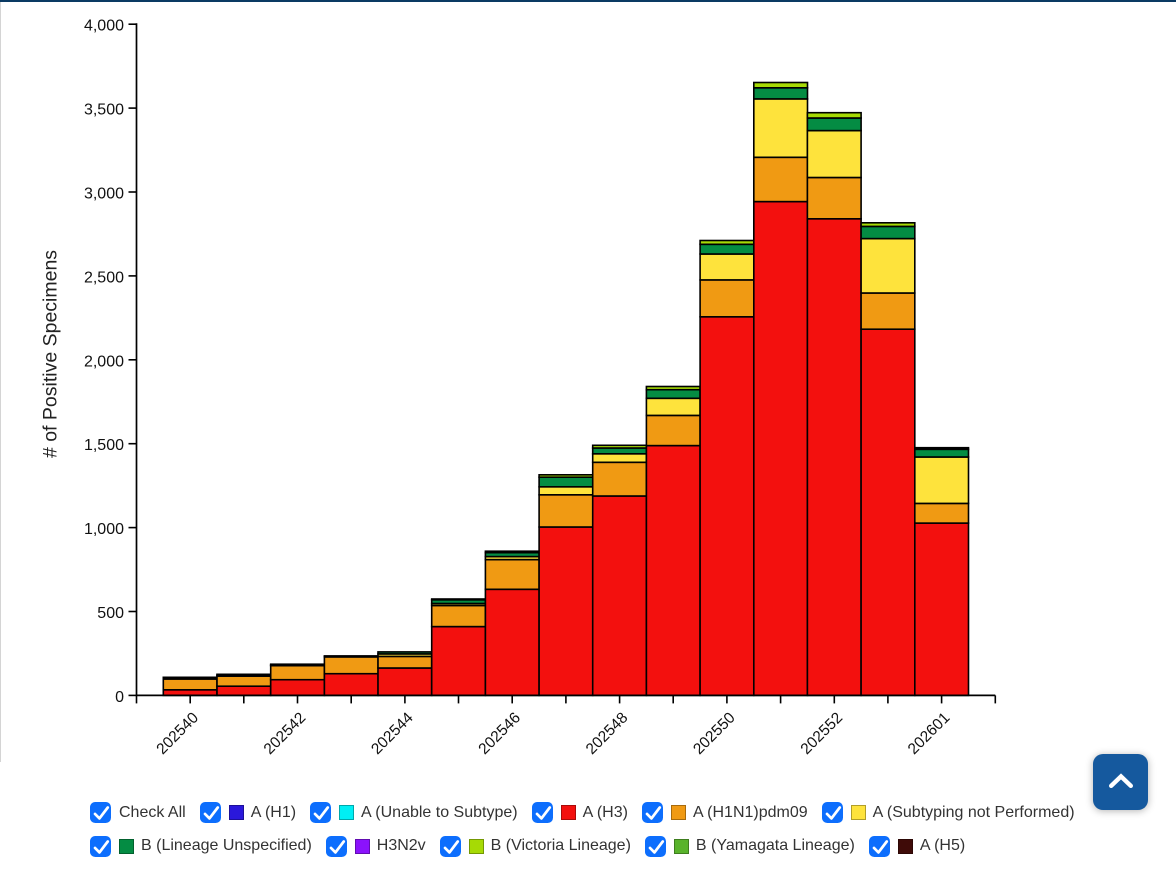  What do you see at coordinates (104, 361) in the screenshot?
I see `svg-text: 2,000` at bounding box center [104, 361].